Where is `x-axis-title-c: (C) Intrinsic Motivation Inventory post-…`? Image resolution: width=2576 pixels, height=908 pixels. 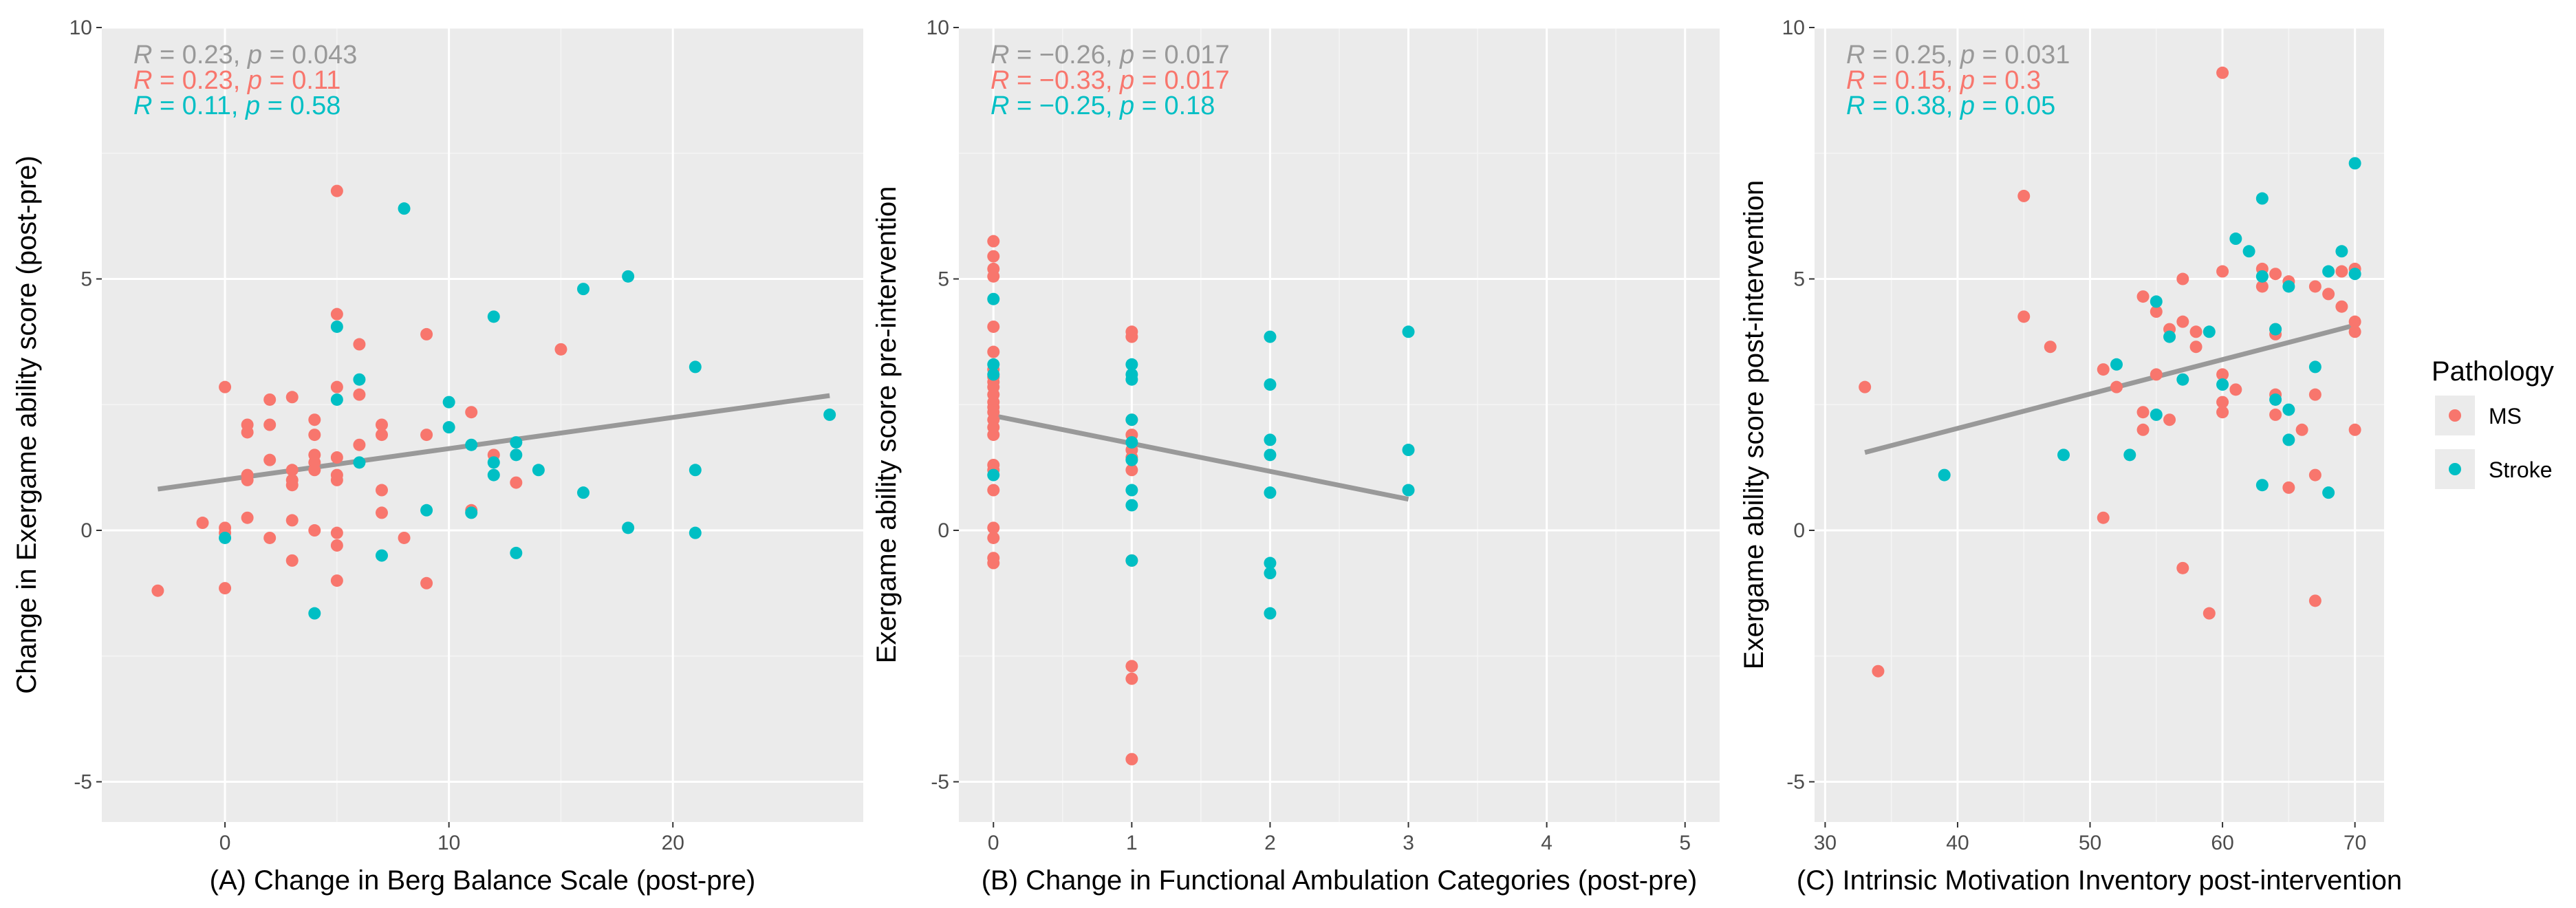
x-axis-title-c: (C) Intrinsic Motivation Inventory post-… is located at coordinates (2099, 880).